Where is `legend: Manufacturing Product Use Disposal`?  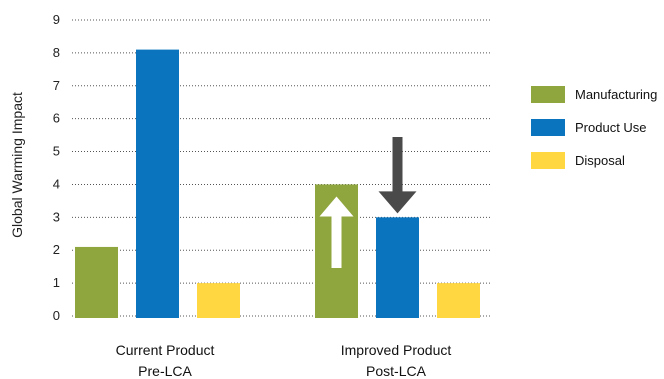
legend: Manufacturing Product Use Disposal is located at coordinates (594, 127).